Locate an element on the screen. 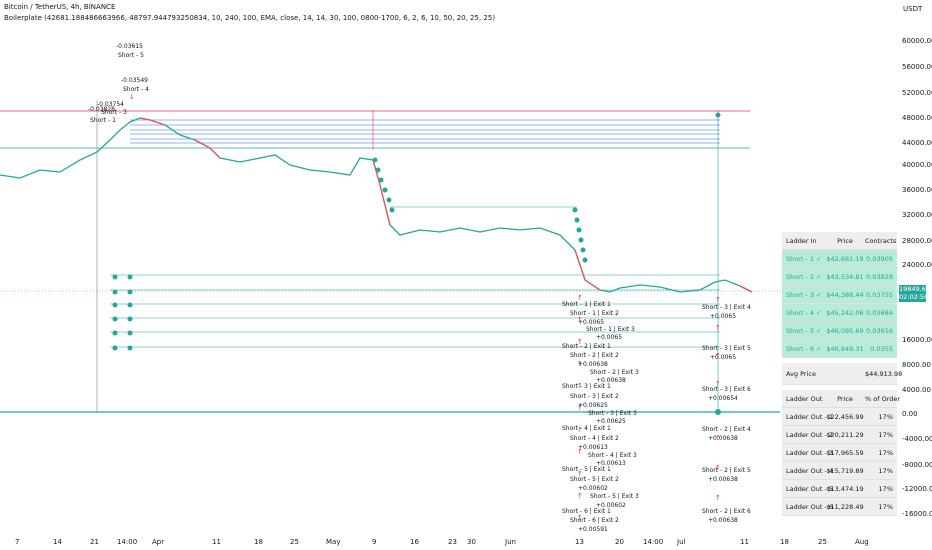  price-axis-label: 48000.00 is located at coordinates (917, 118).